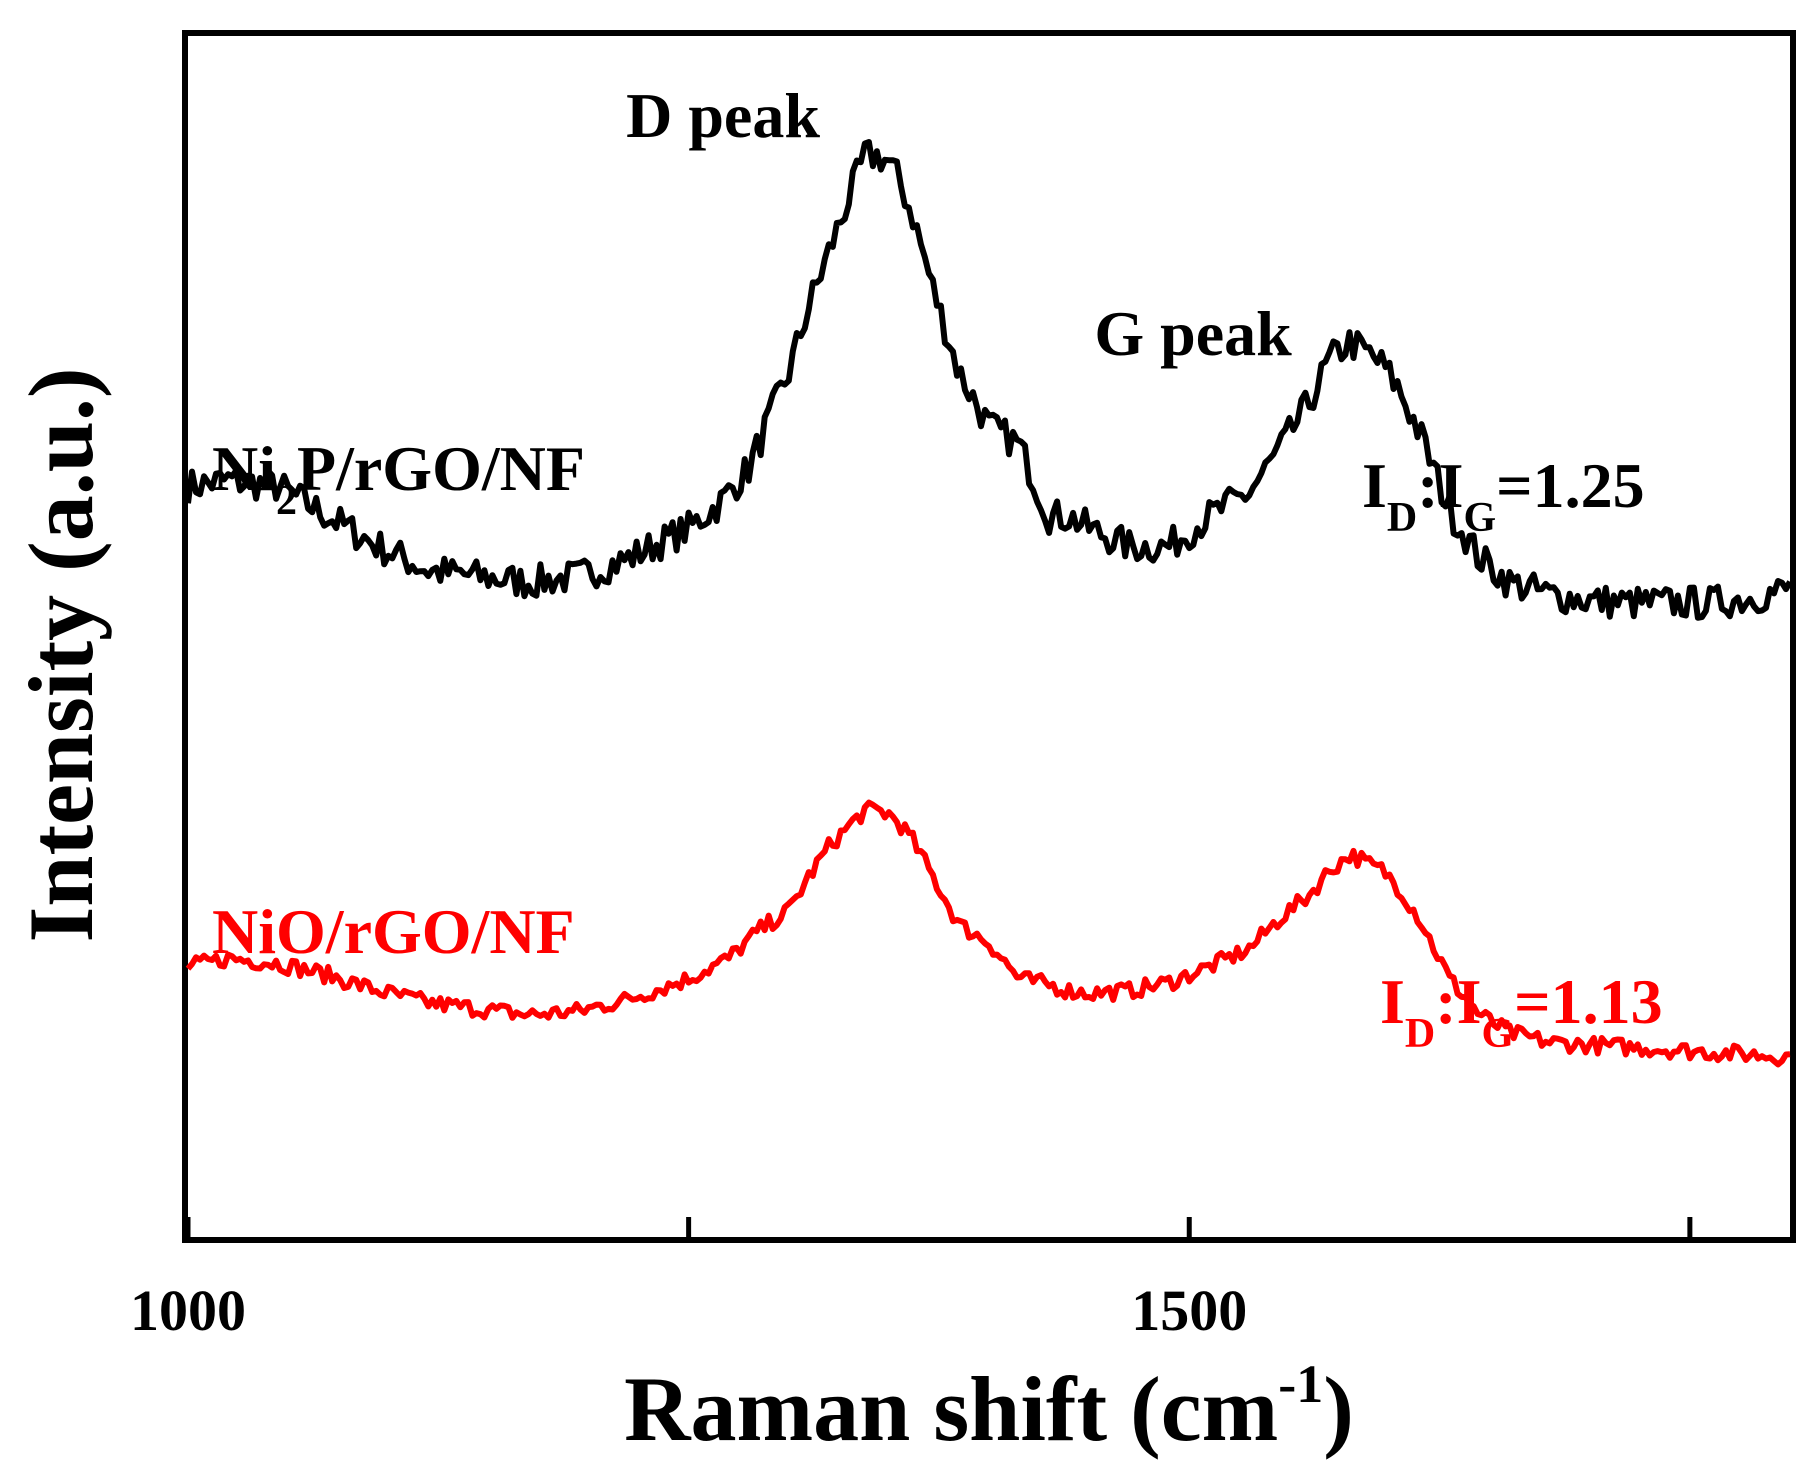  Describe the element at coordinates (398, 478) in the screenshot. I see `ni2p-series-label: Ni2P/rGO/NF` at that location.